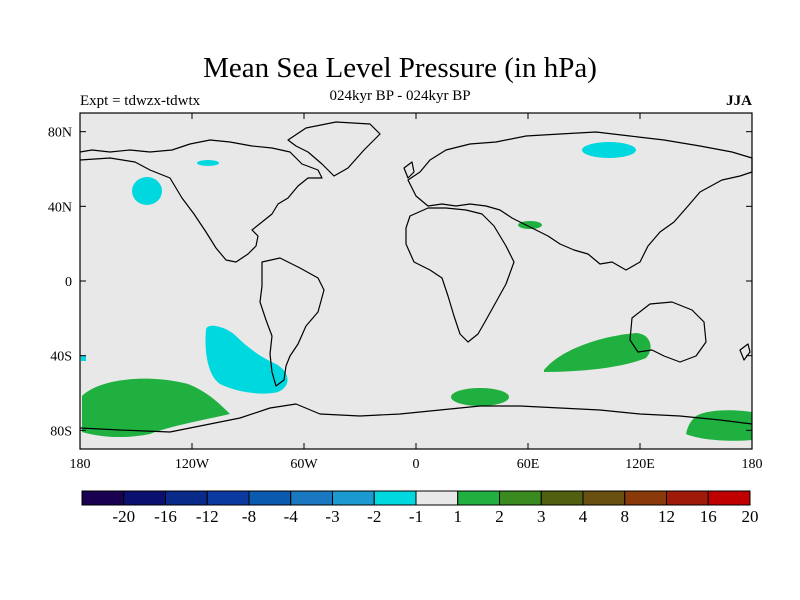 The image size is (800, 600). What do you see at coordinates (156, 408) in the screenshot?
I see `positive-anomaly-south-pacific-west` at bounding box center [156, 408].